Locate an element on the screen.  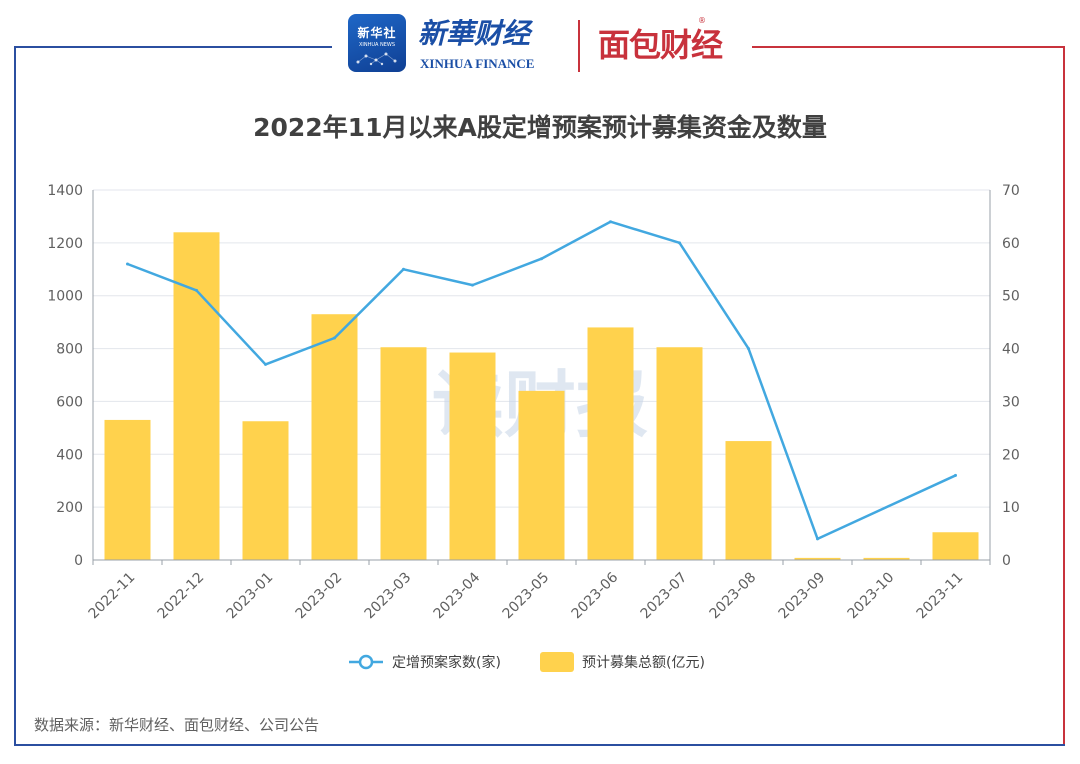
right-tick-label: 50 is located at coordinates (1011, 297).